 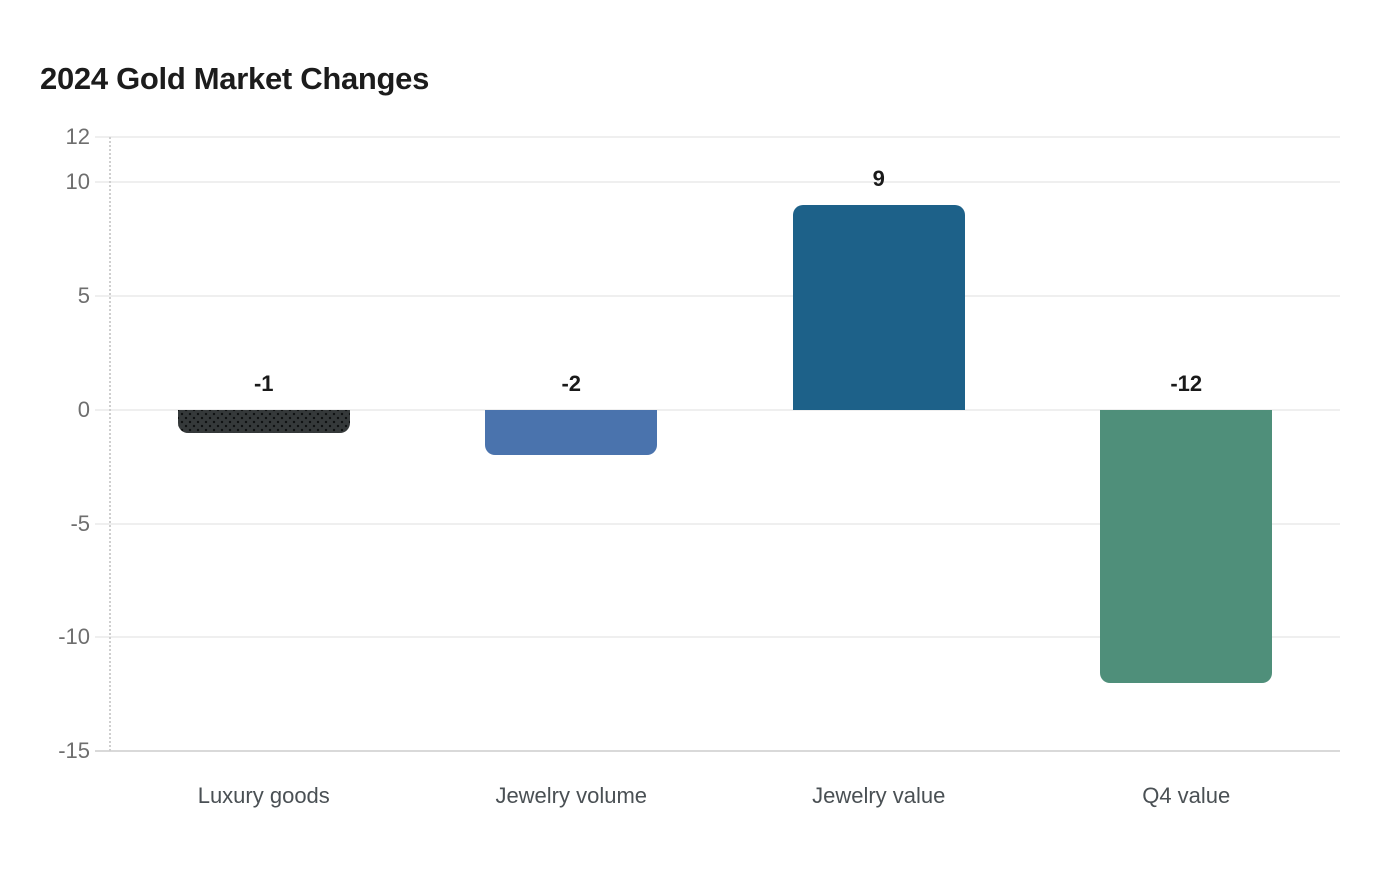 I want to click on x-category-label-jewelry-value: Jewelry value, so click(x=879, y=795).